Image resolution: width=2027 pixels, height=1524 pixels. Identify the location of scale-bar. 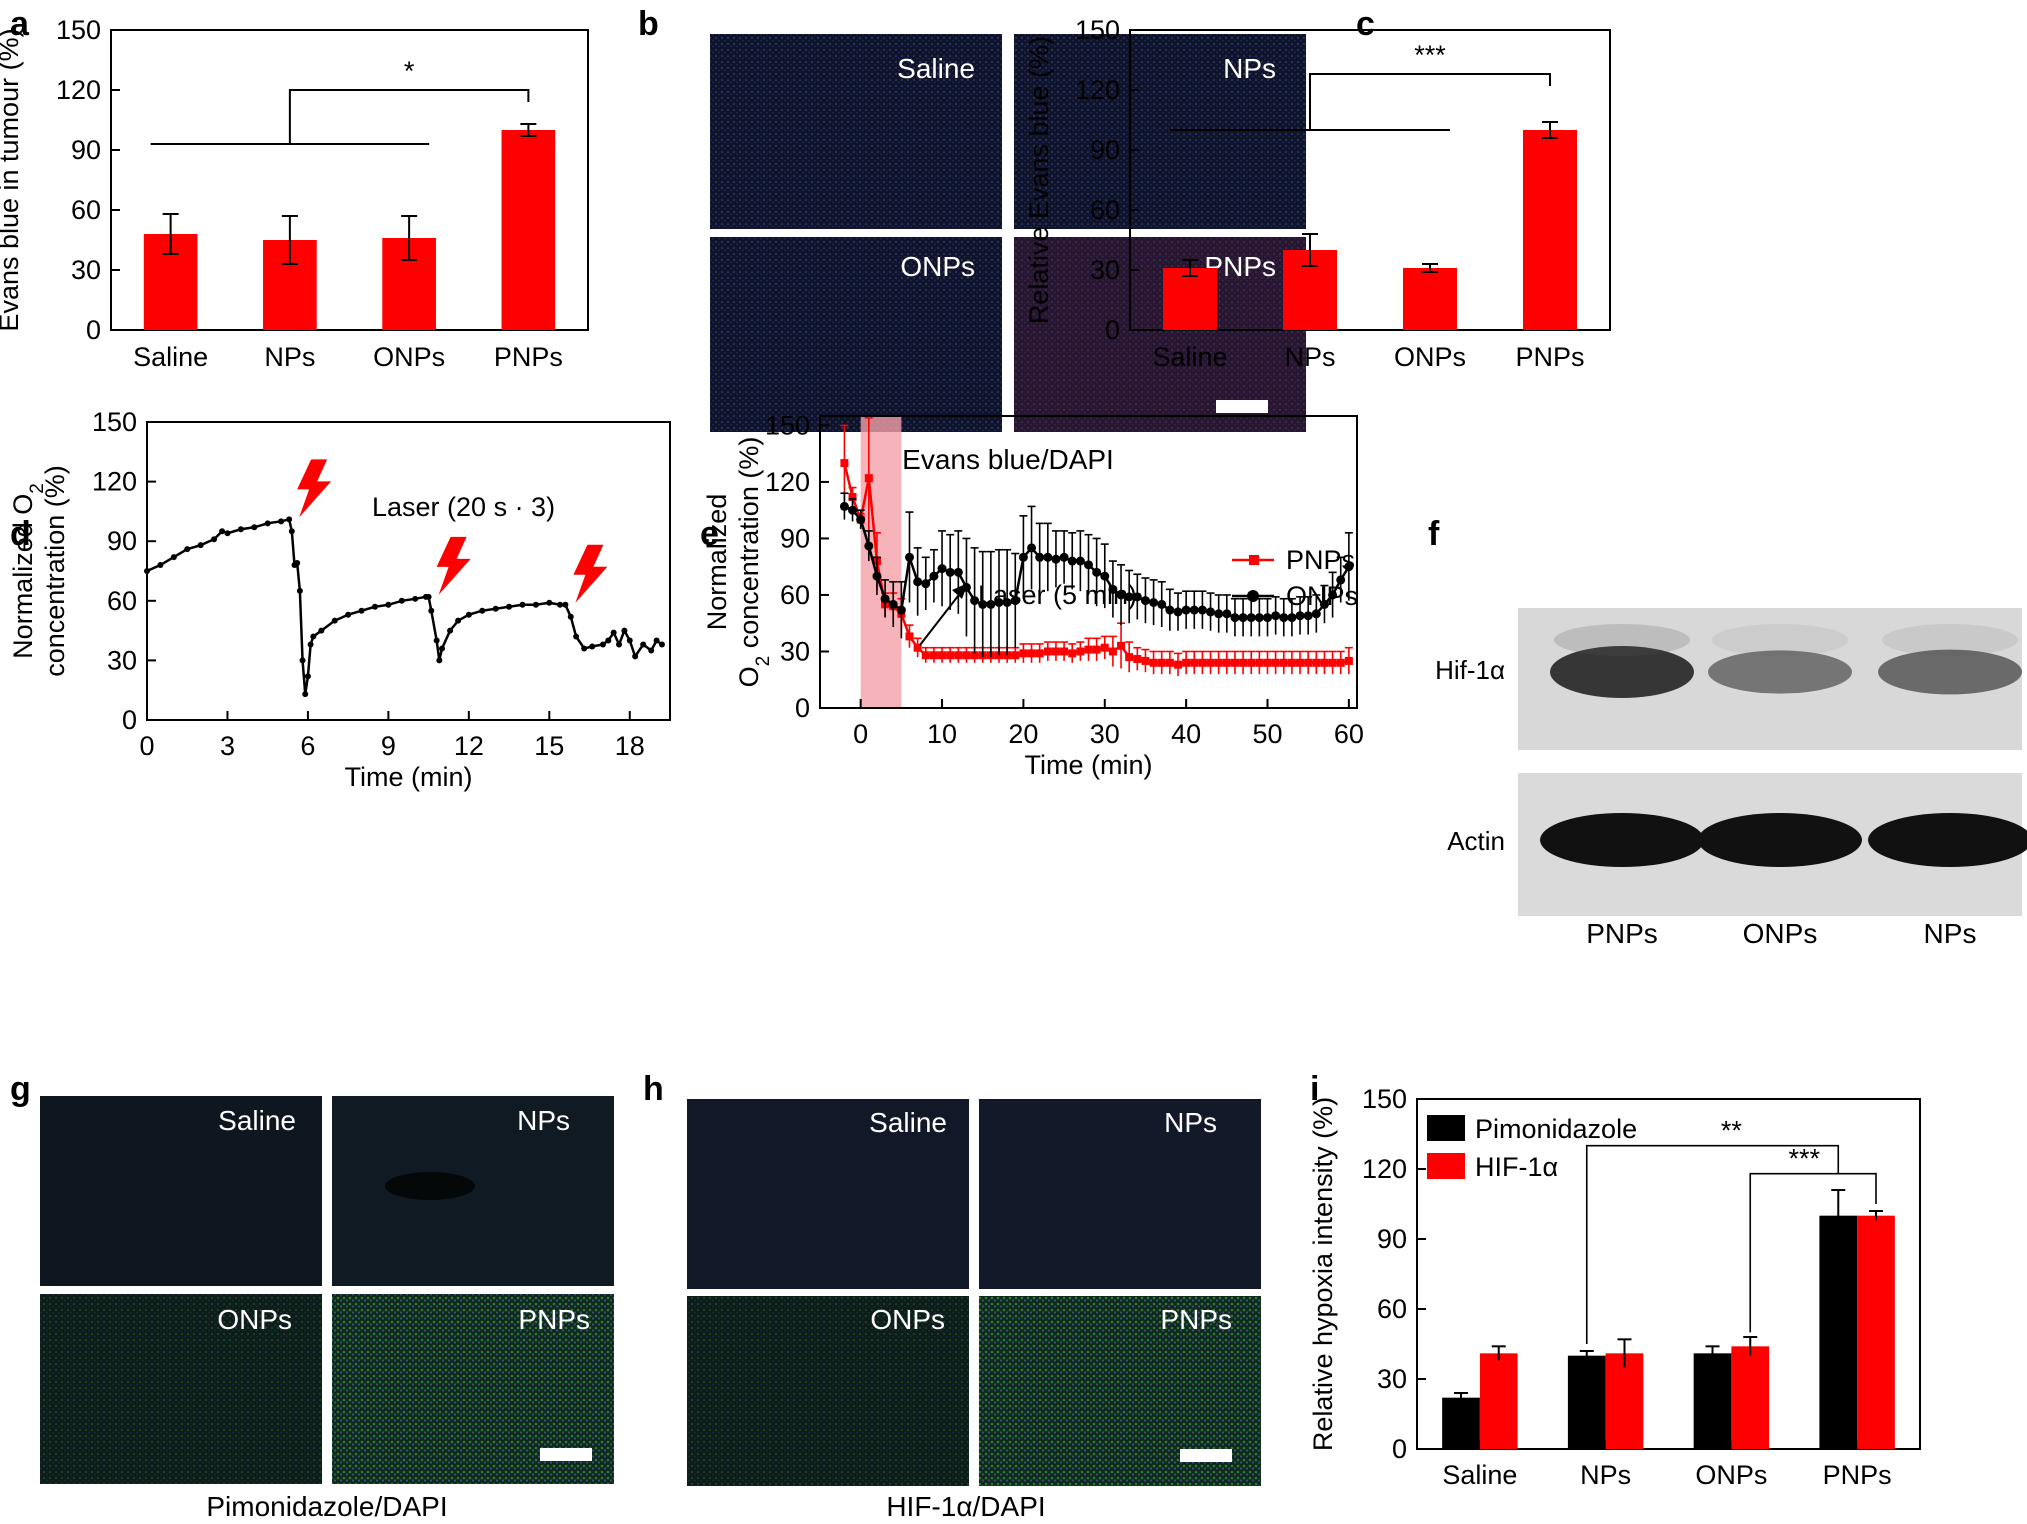
(1206, 1455).